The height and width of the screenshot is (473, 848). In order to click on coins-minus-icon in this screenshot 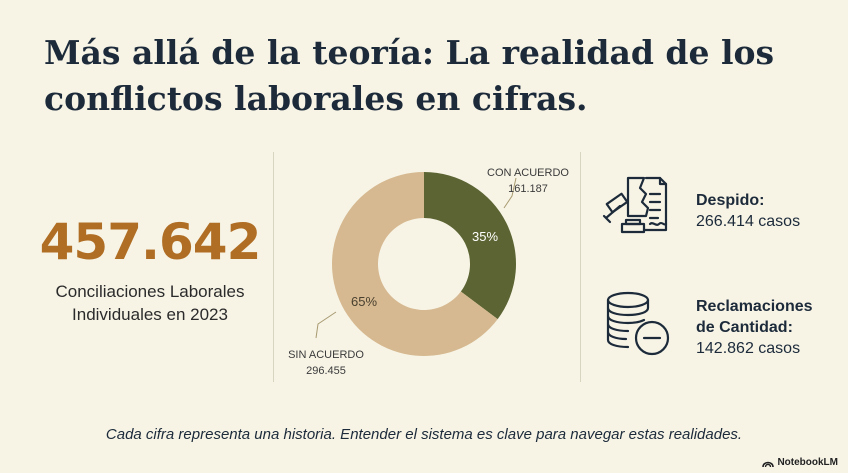, I will do `click(638, 324)`.